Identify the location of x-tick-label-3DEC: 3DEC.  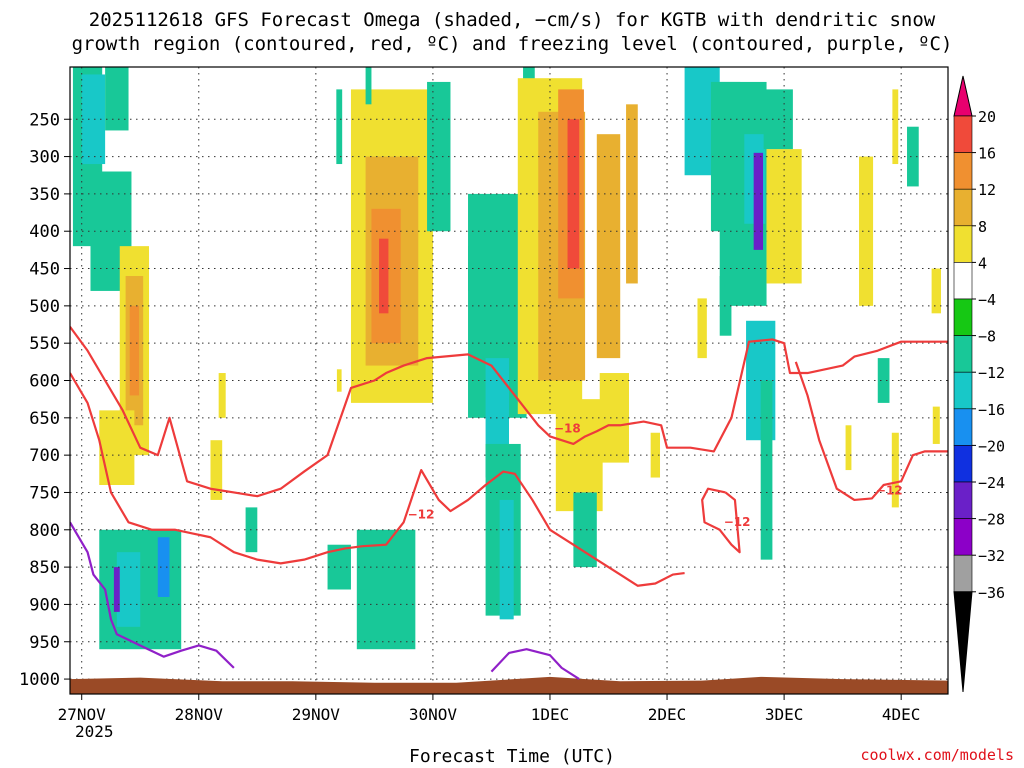
(784, 714).